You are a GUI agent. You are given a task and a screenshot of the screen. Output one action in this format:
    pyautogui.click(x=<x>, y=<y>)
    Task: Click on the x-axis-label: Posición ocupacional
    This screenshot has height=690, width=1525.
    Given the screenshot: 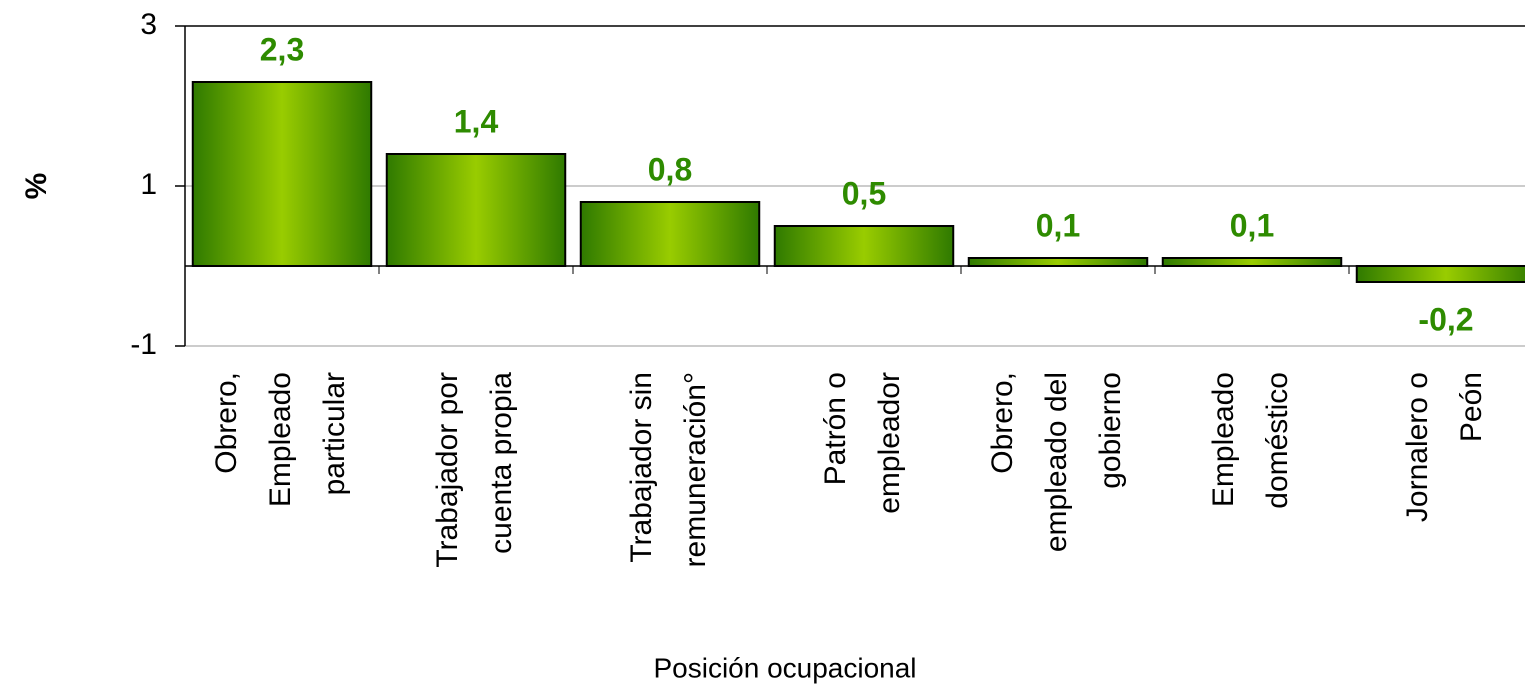 What is the action you would take?
    pyautogui.click(x=784, y=667)
    